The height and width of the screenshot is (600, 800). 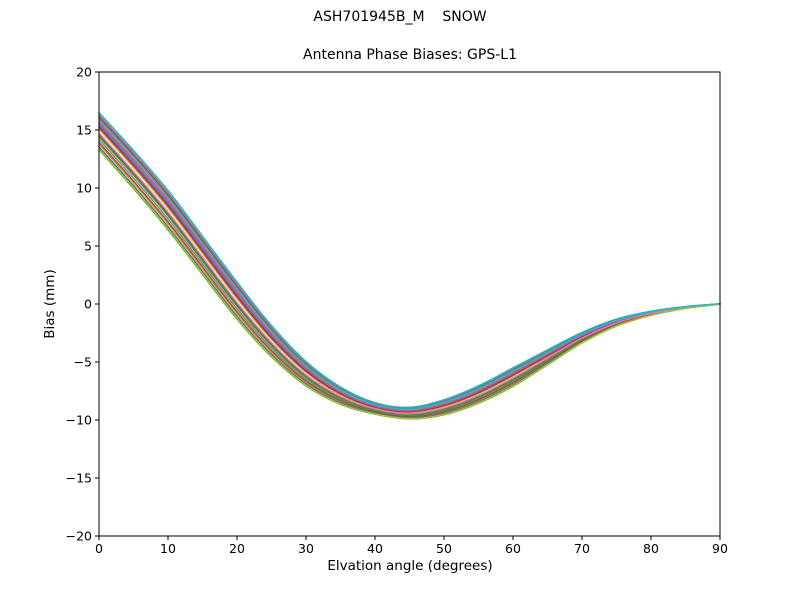 What do you see at coordinates (84, 72) in the screenshot?
I see `y-tick-label: 20` at bounding box center [84, 72].